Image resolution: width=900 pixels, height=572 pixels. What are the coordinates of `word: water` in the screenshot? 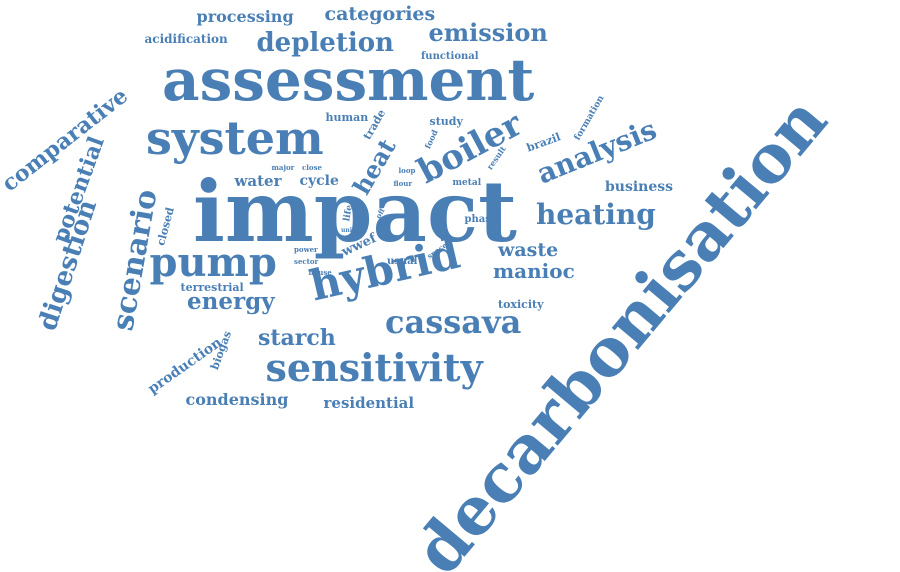 It's located at (258, 180).